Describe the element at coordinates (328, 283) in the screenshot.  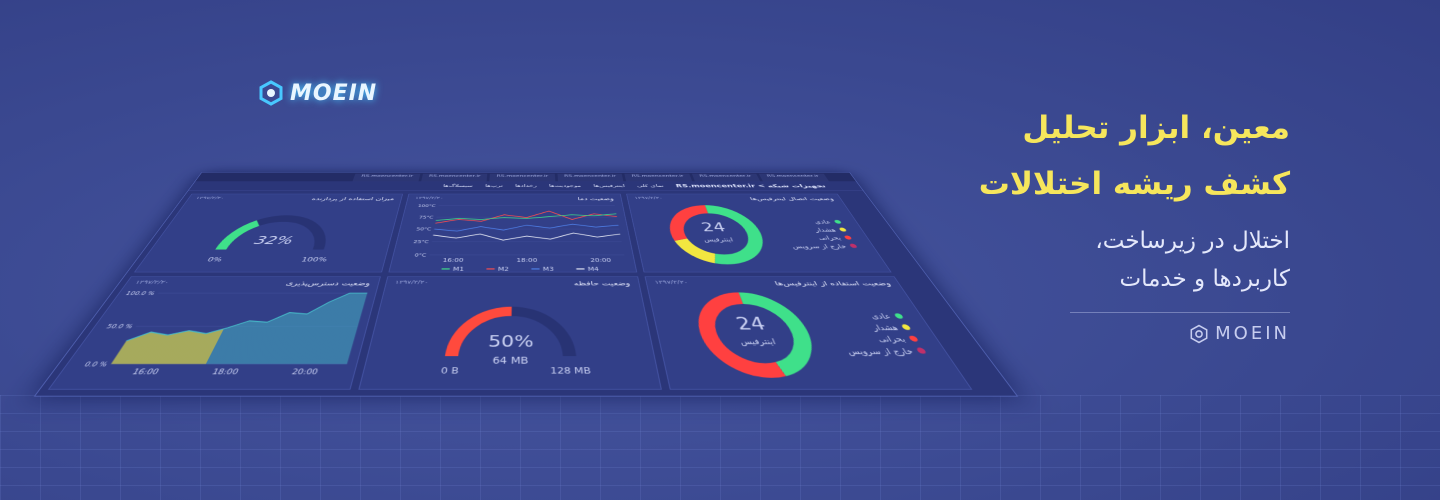
I see `widget-title: وضعیت دسترس‌پذیری` at that location.